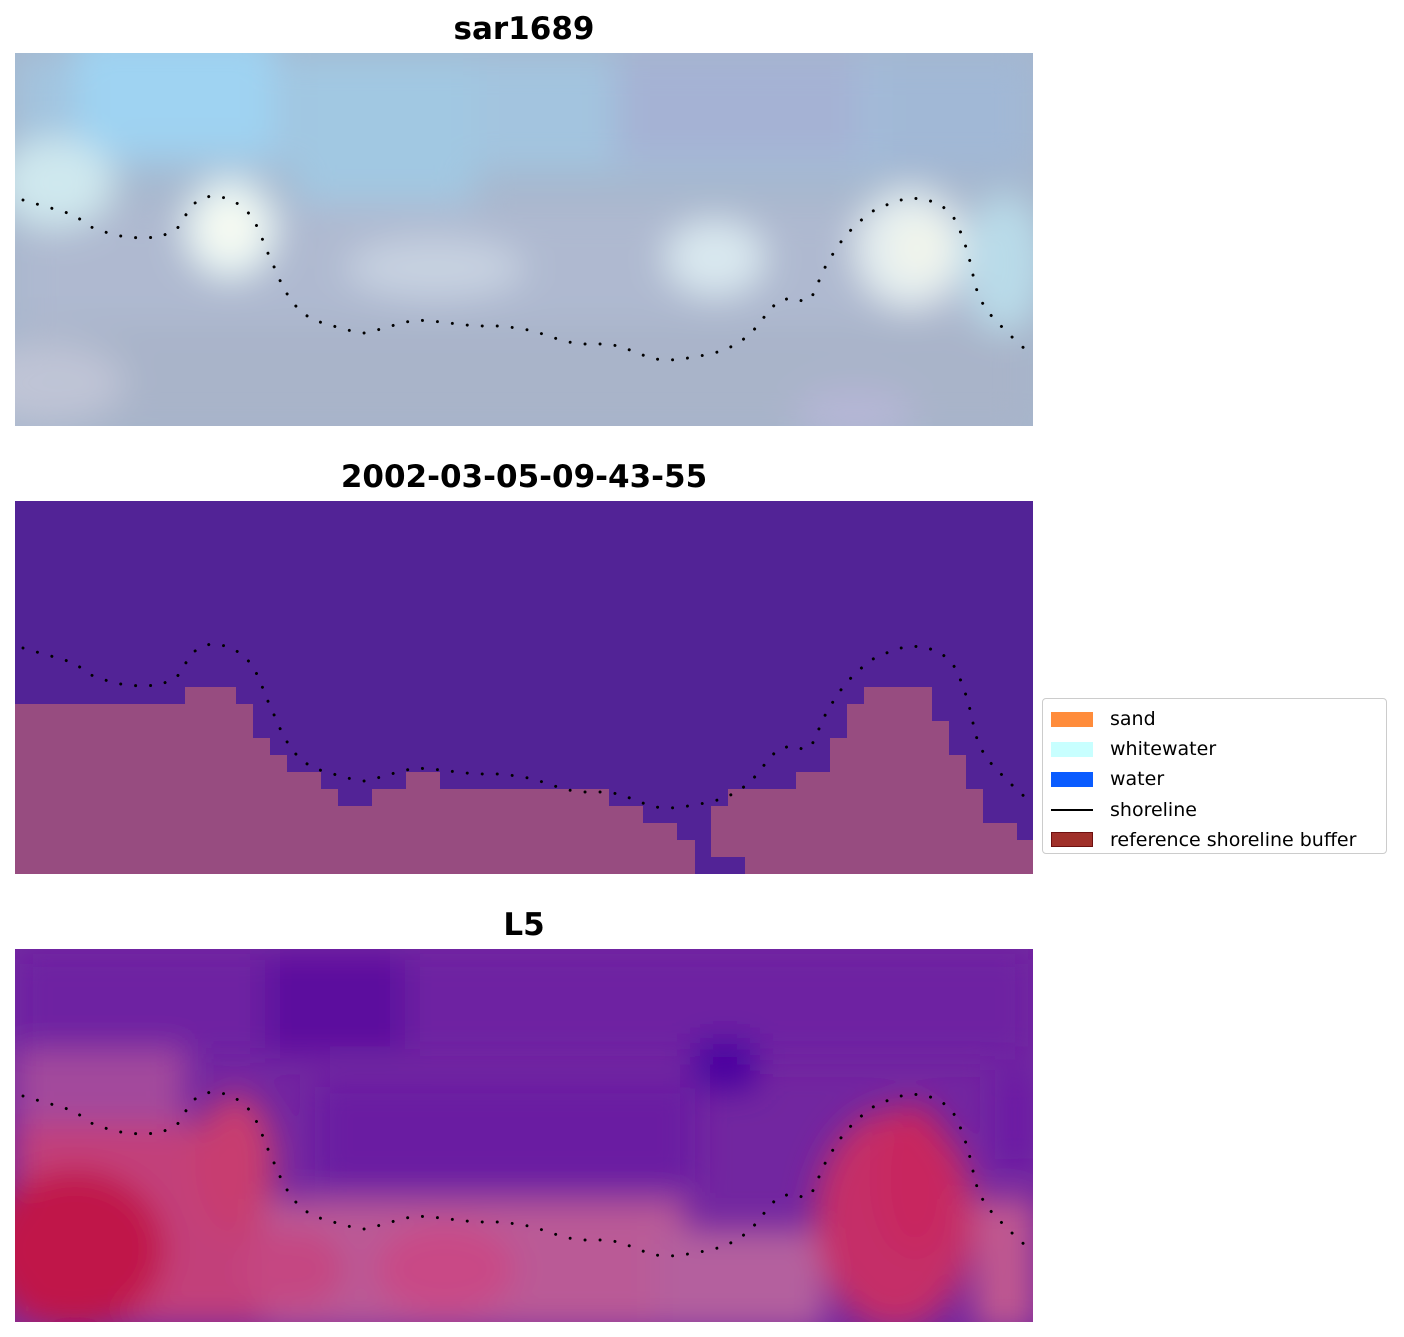 This screenshot has width=1404, height=1337. I want to click on legend-label: whitewater, so click(1163, 749).